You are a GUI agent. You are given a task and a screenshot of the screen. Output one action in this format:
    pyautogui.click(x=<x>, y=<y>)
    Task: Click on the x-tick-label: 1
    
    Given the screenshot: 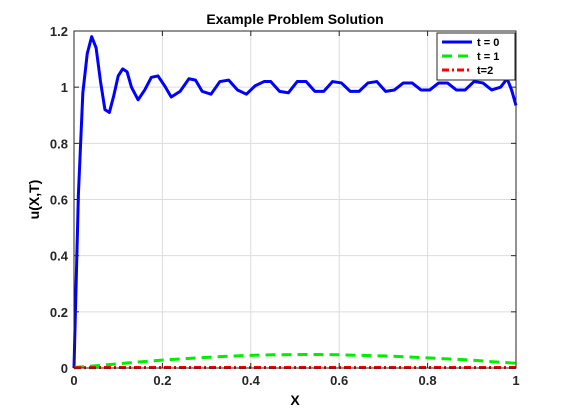 What is the action you would take?
    pyautogui.click(x=515, y=380)
    